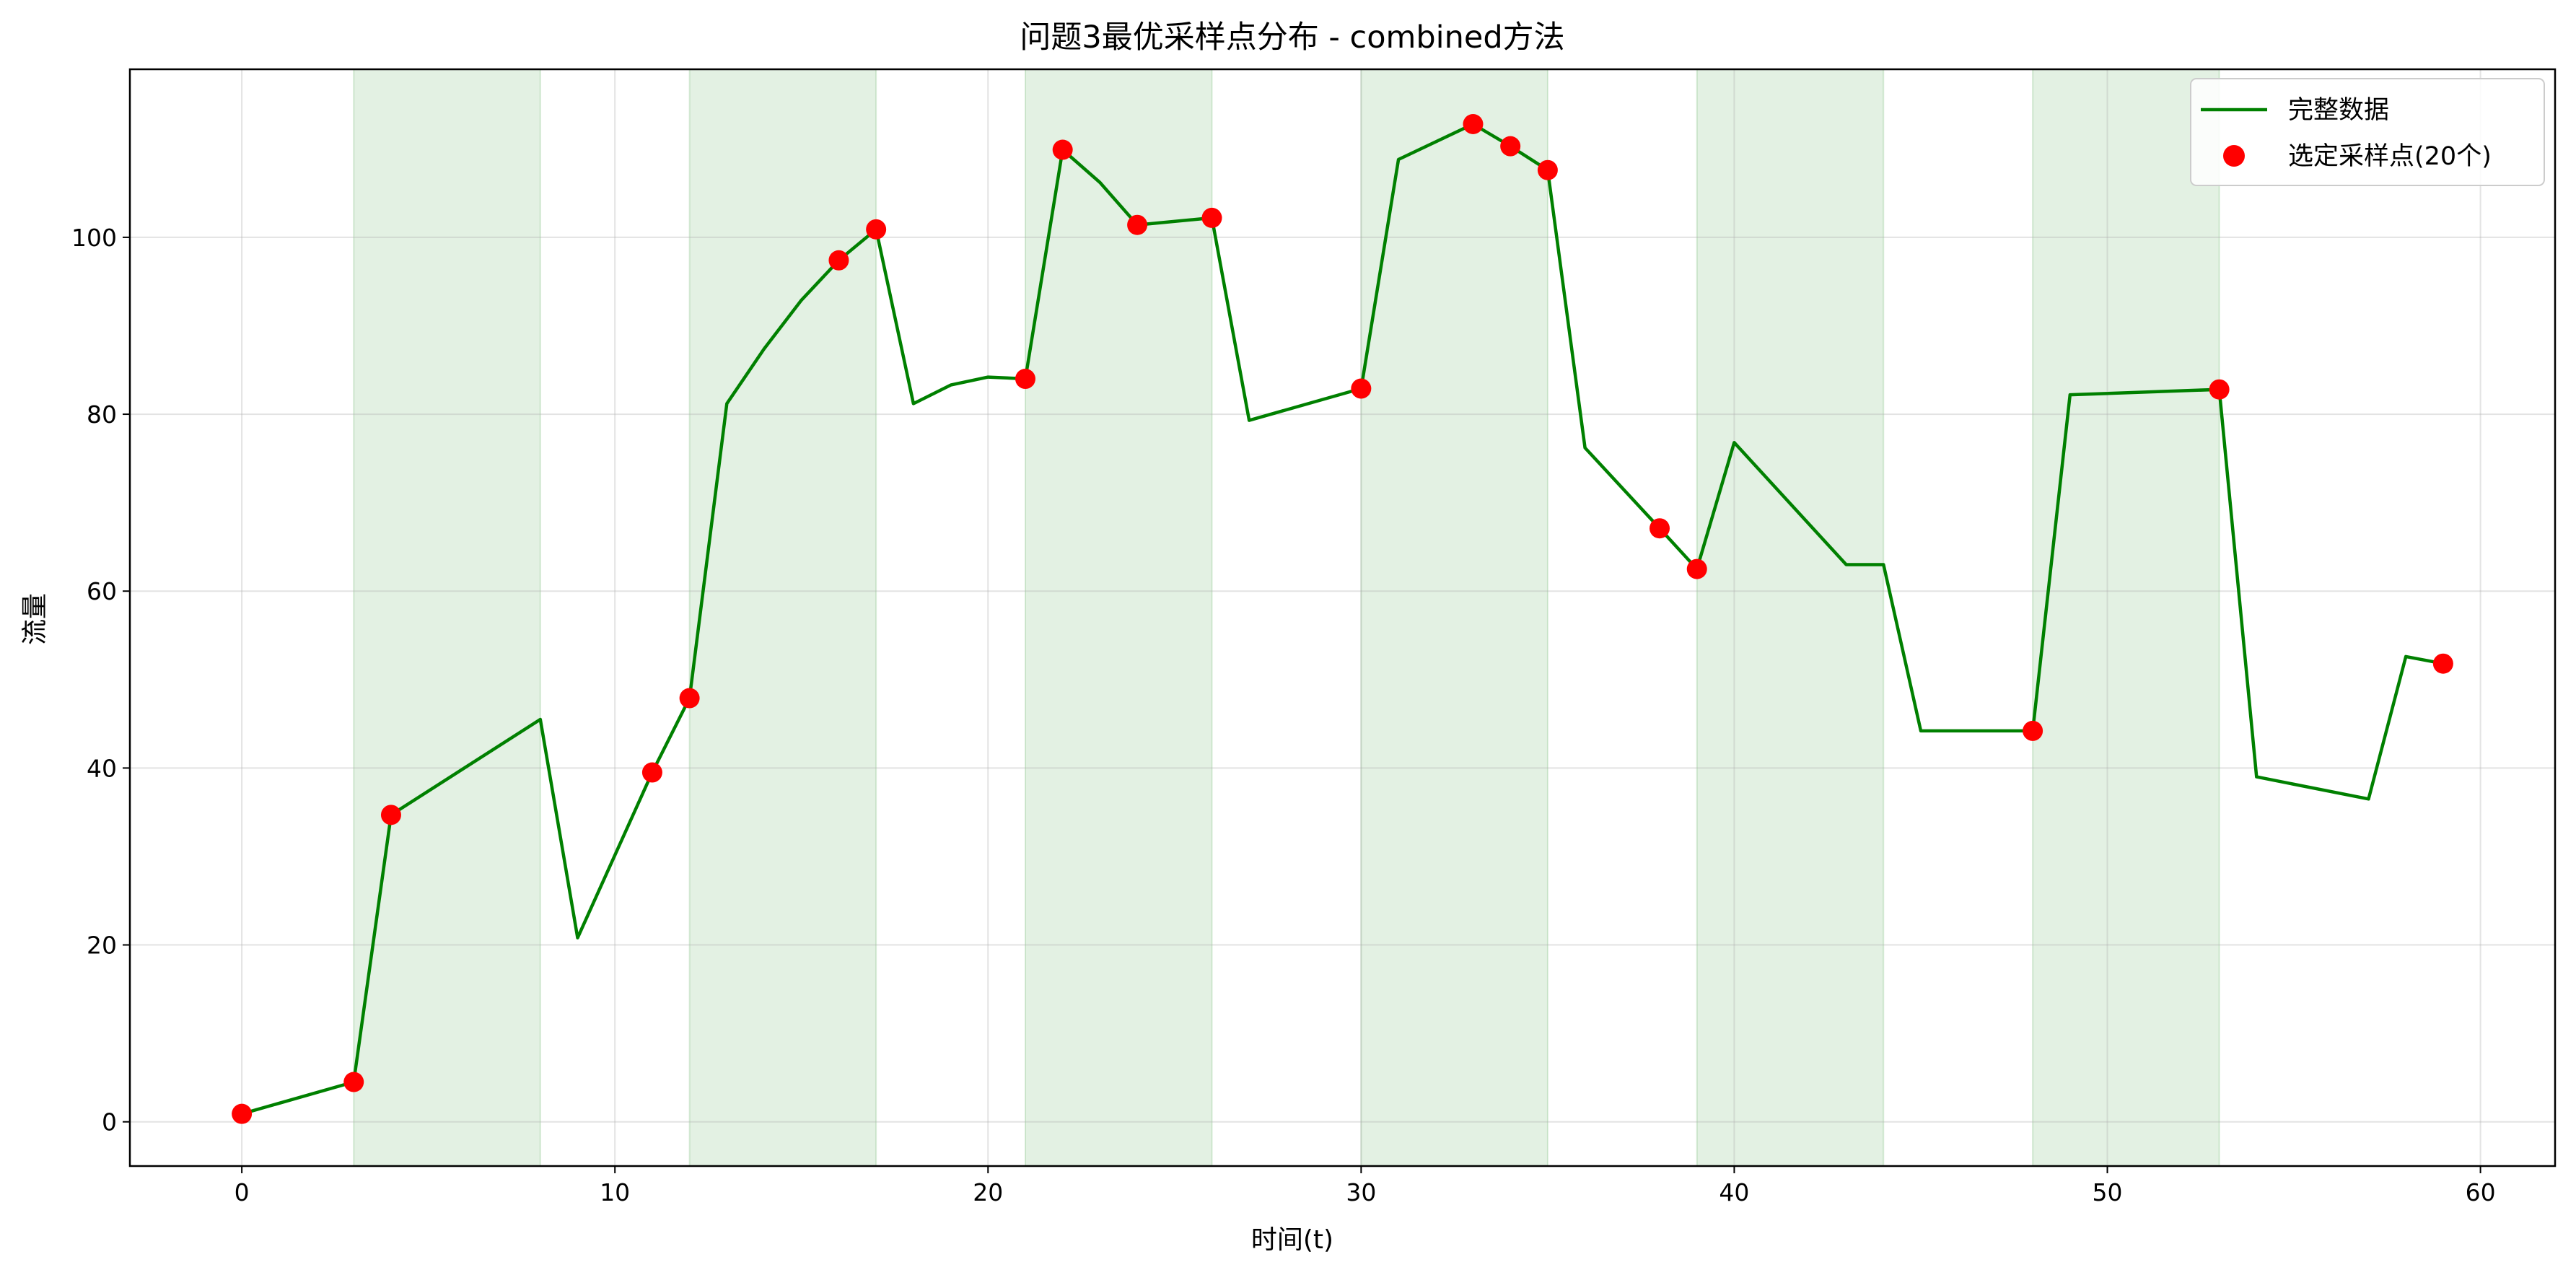 The width and height of the screenshot is (2576, 1275). Describe the element at coordinates (35, 619) in the screenshot. I see `y-axis-label: 流量` at that location.